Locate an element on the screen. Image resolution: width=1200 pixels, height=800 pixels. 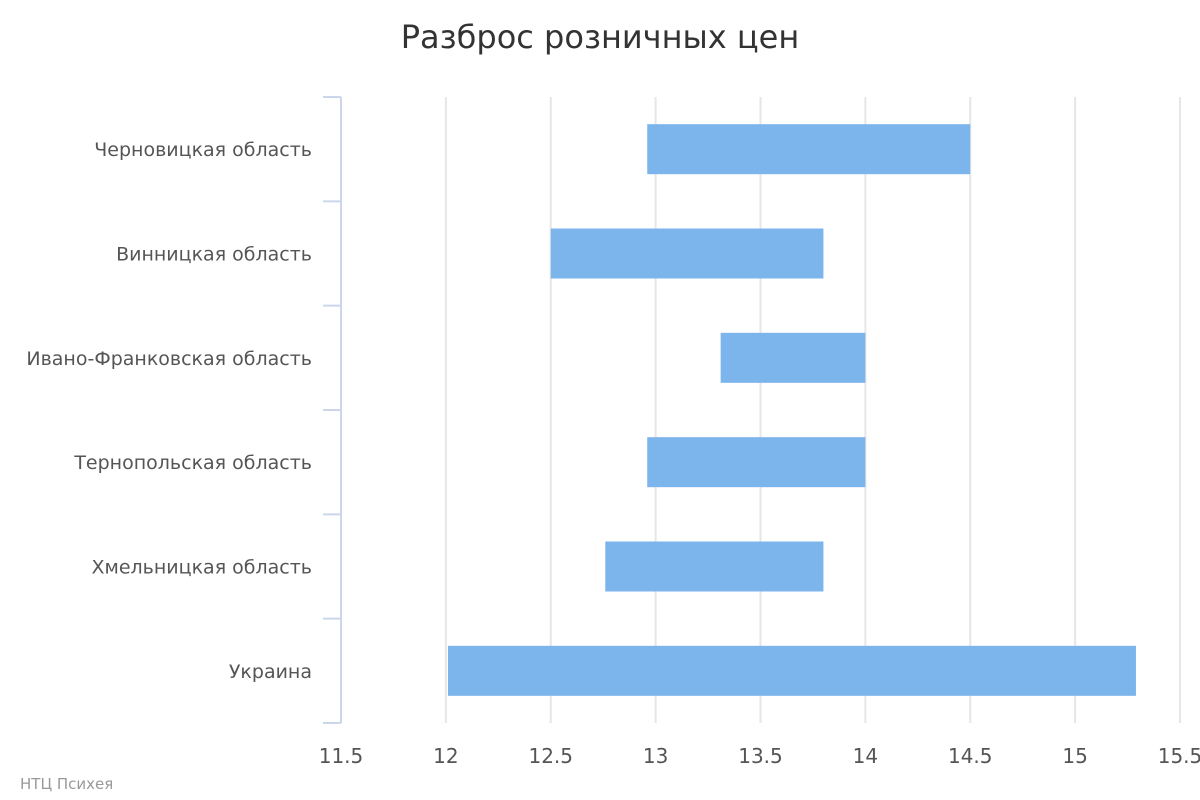
x-tick-label: 14 is located at coordinates (865, 756).